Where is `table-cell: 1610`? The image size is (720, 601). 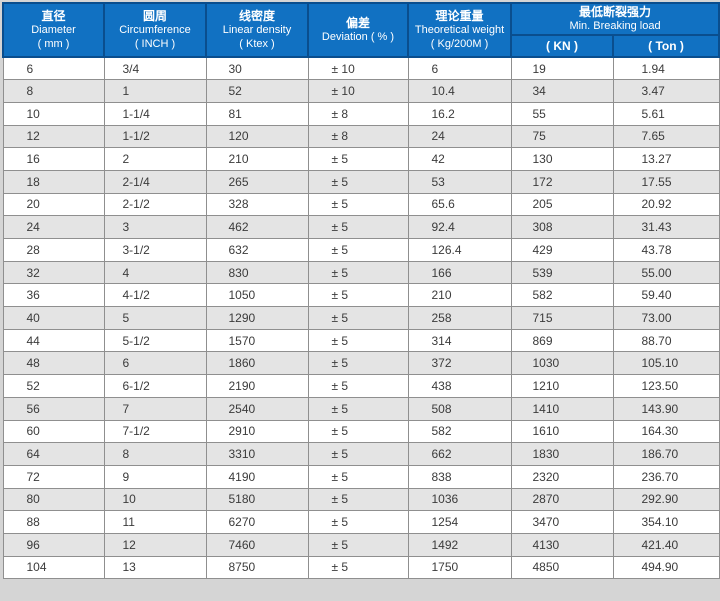
table-cell: 1610 is located at coordinates (562, 431).